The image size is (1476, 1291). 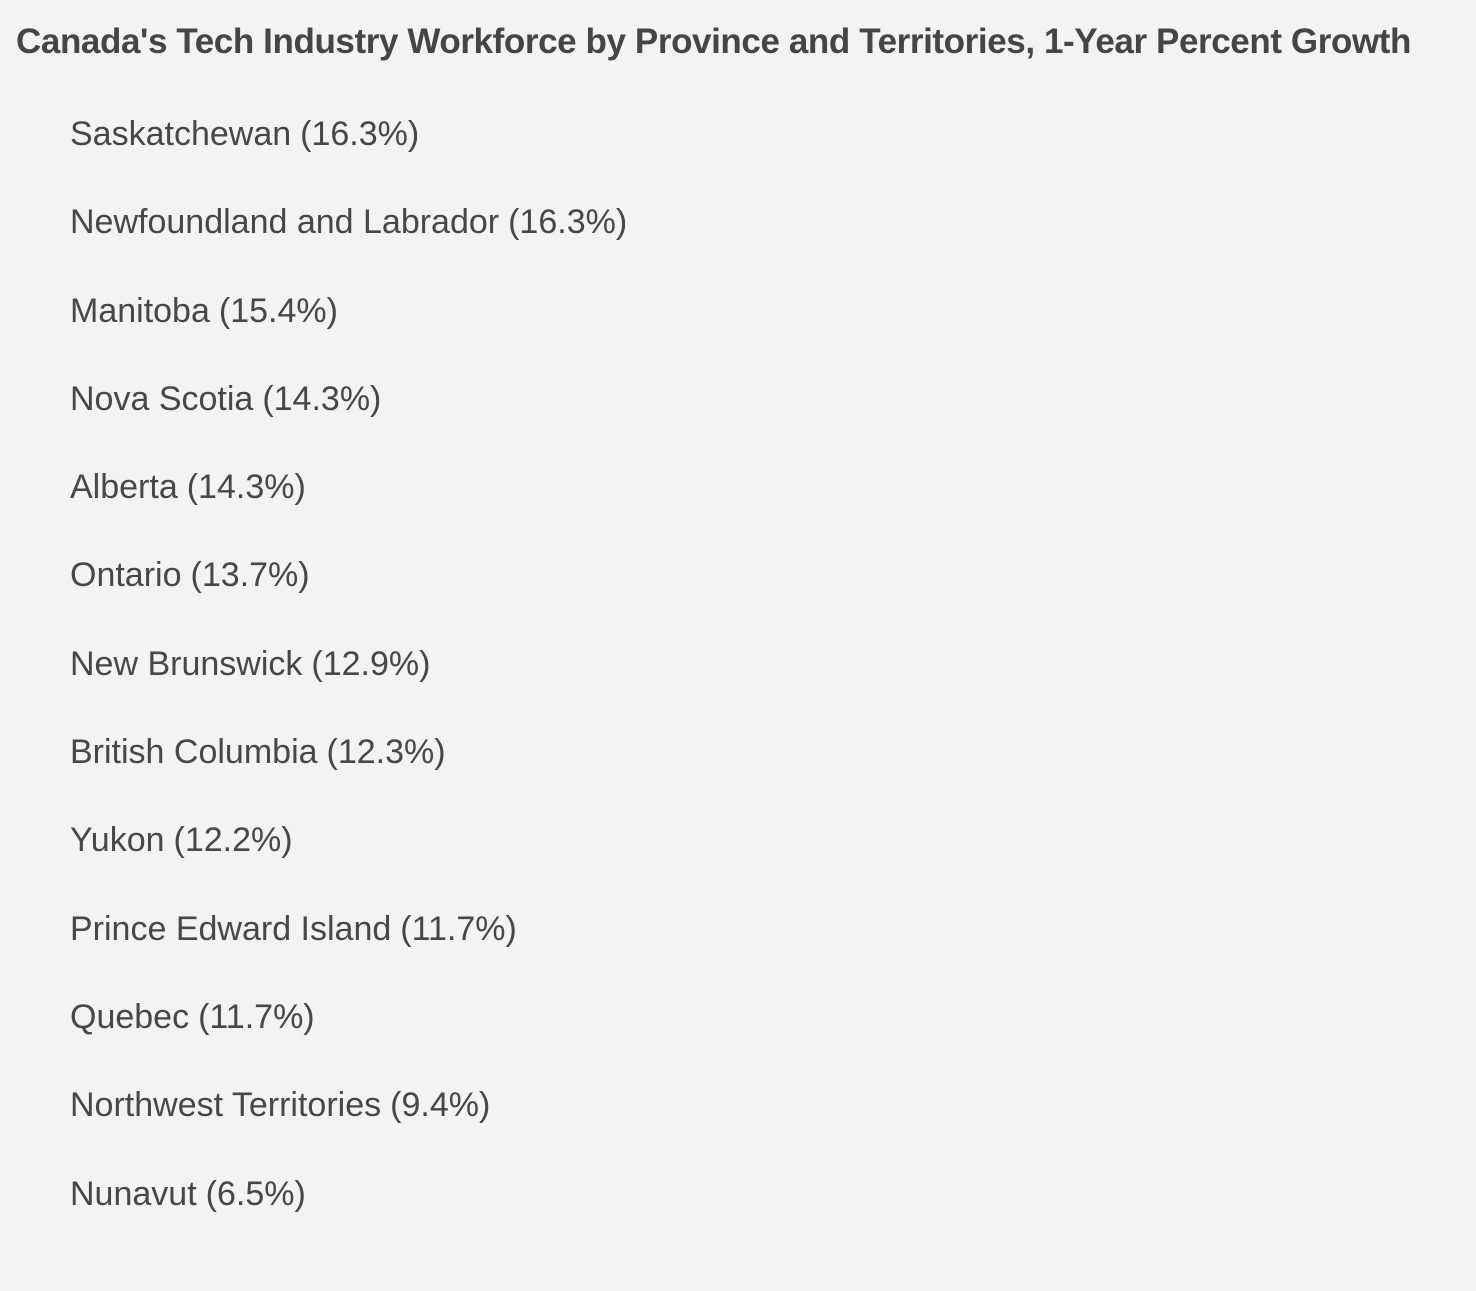 What do you see at coordinates (194, 752) in the screenshot?
I see `region-name: British Columbia` at bounding box center [194, 752].